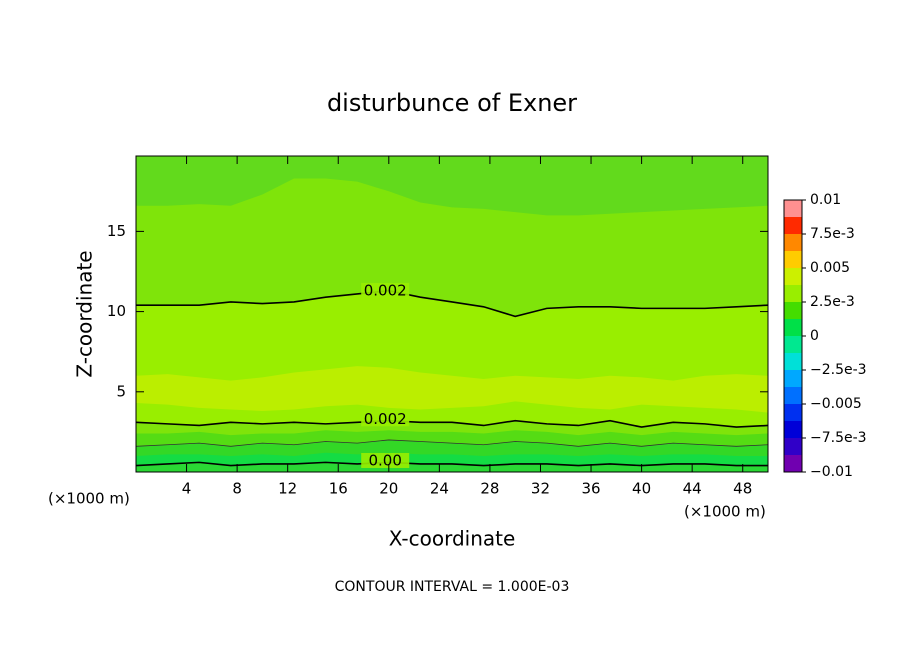 The image size is (904, 654). I want to click on x-tick-label: 24, so click(439, 489).